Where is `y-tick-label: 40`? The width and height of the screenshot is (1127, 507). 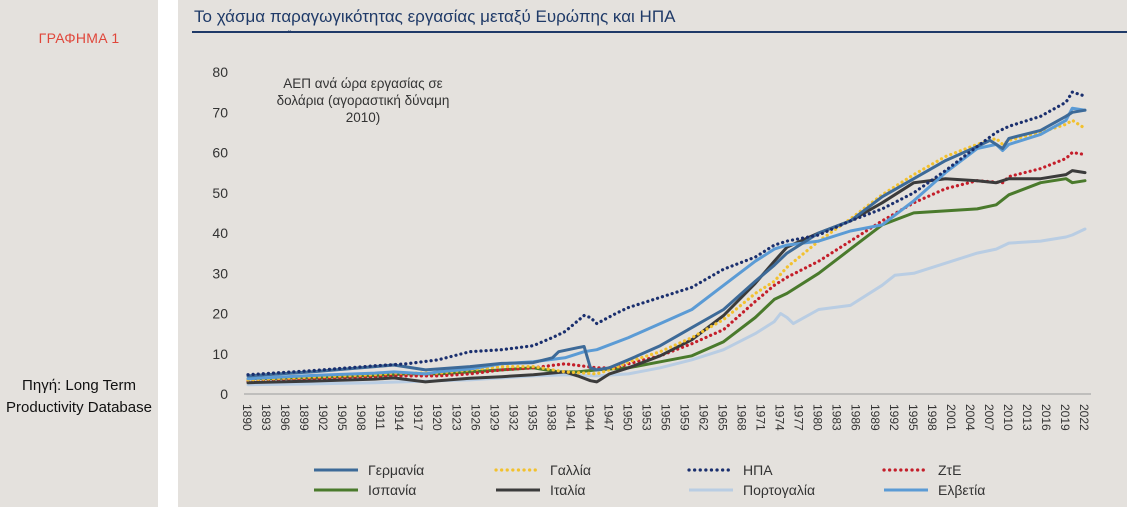
y-tick-label: 40 is located at coordinates (220, 233).